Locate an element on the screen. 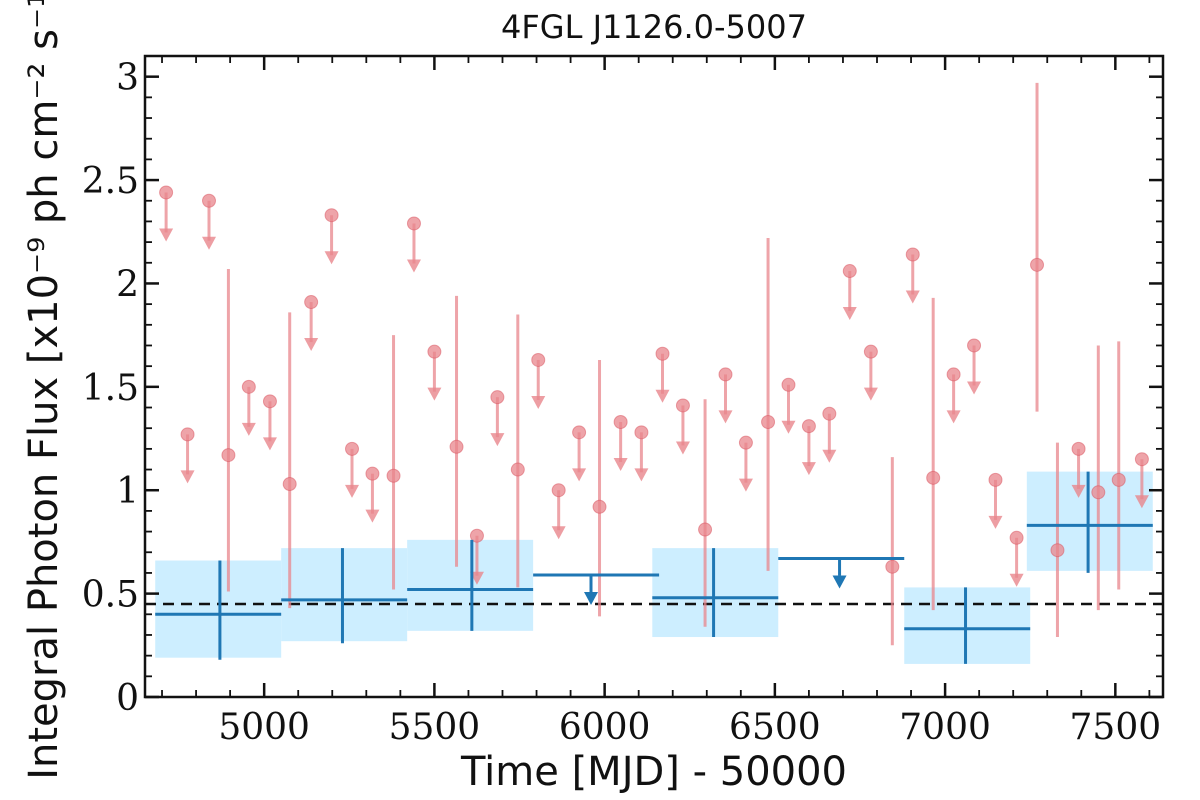 Image resolution: width=1200 pixels, height=800 pixels. x-tick-label: 5000 is located at coordinates (264, 727).